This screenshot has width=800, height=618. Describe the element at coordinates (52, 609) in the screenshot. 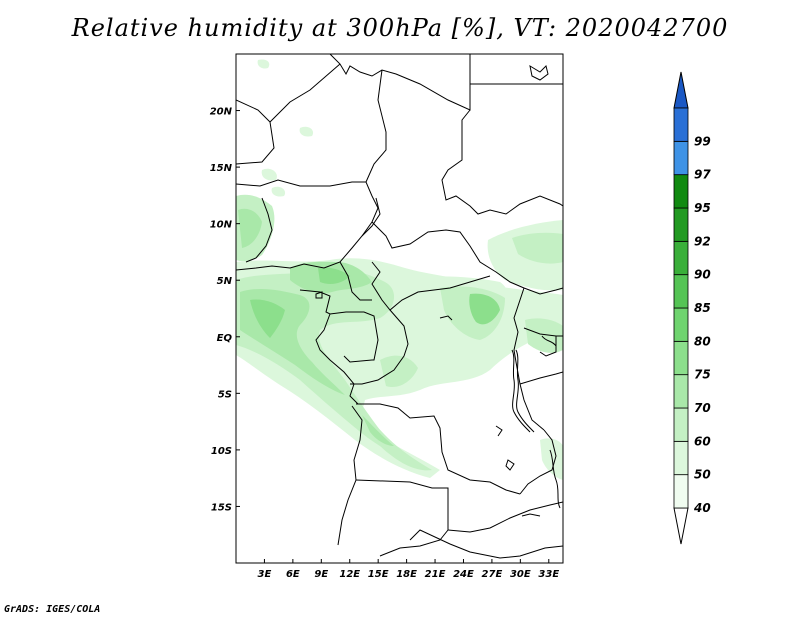

I see `credit-label: GrADS: IGES/COLA` at that location.